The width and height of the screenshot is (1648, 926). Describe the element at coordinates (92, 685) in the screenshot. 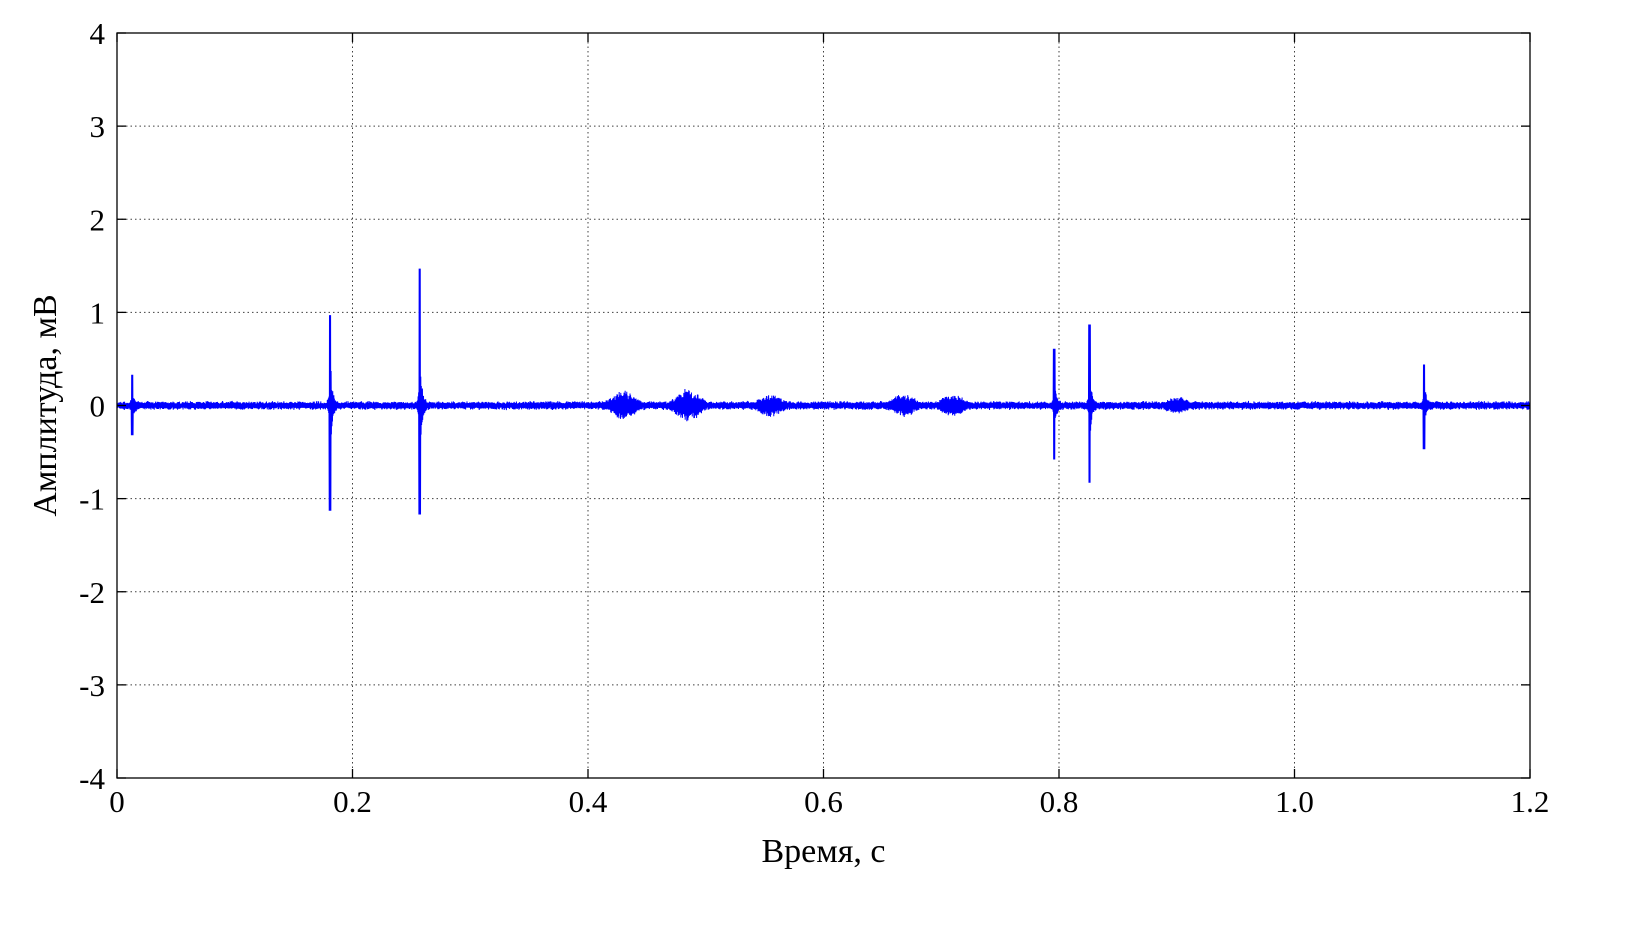

I see `y-tick-label: -3` at that location.